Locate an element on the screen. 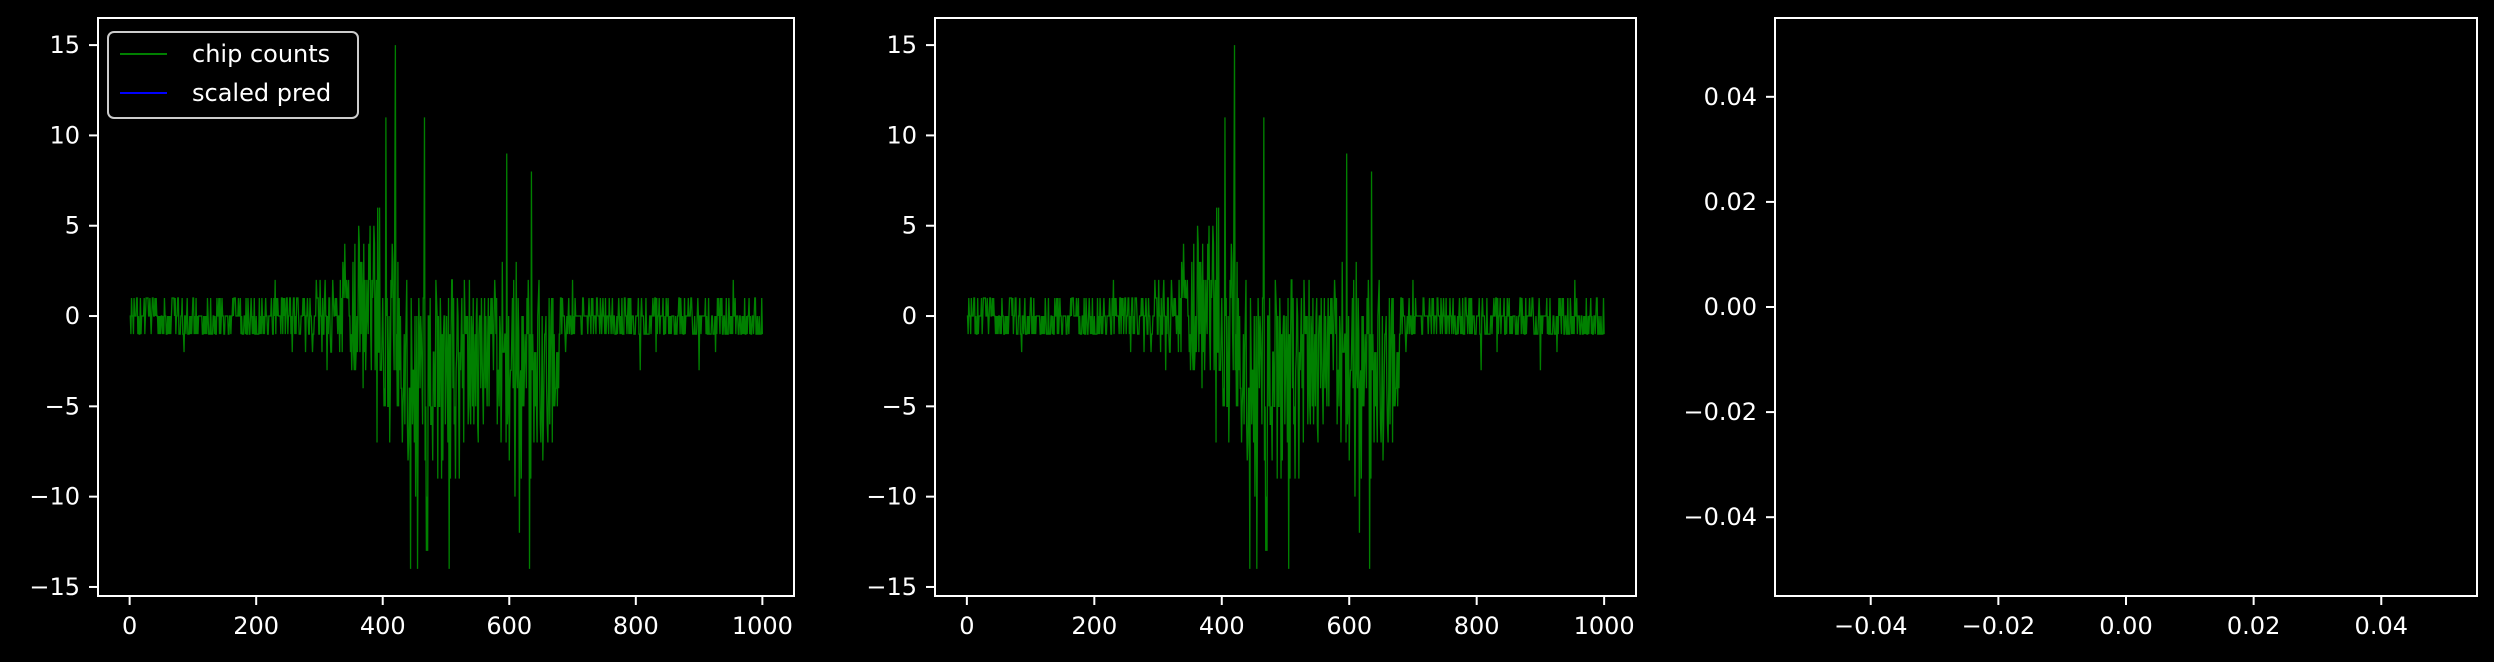  y-tick-label: 0.00 is located at coordinates (1730, 307).